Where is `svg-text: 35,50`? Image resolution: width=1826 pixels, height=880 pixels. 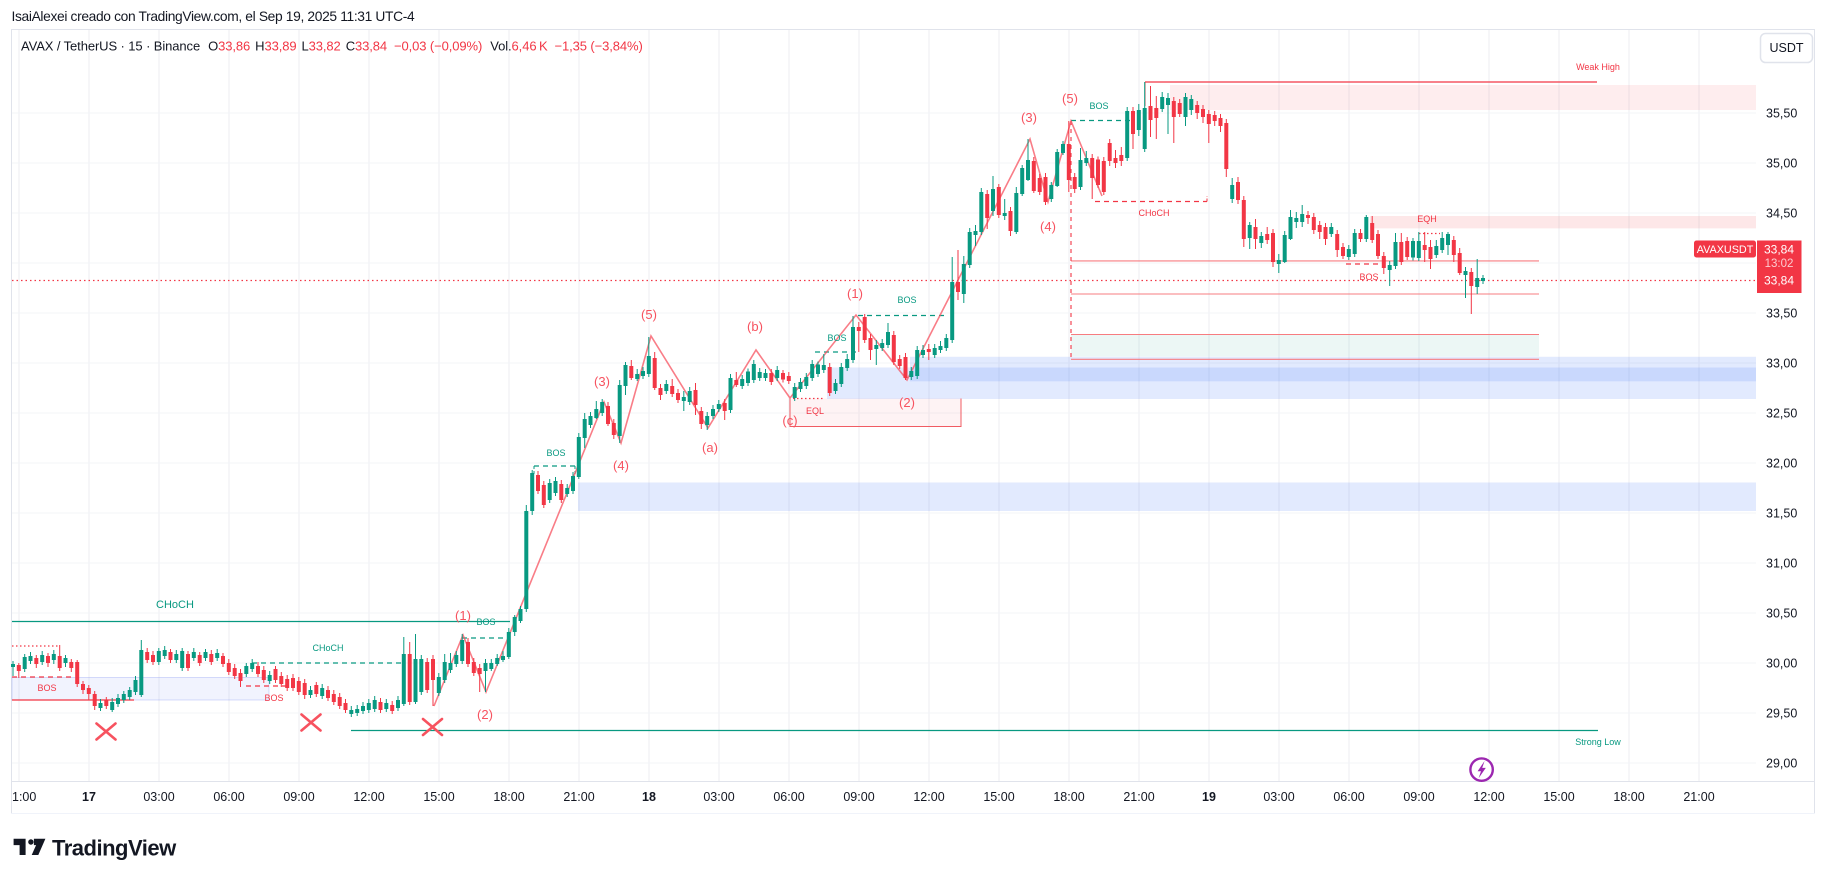 svg-text: 35,50 is located at coordinates (1781, 114).